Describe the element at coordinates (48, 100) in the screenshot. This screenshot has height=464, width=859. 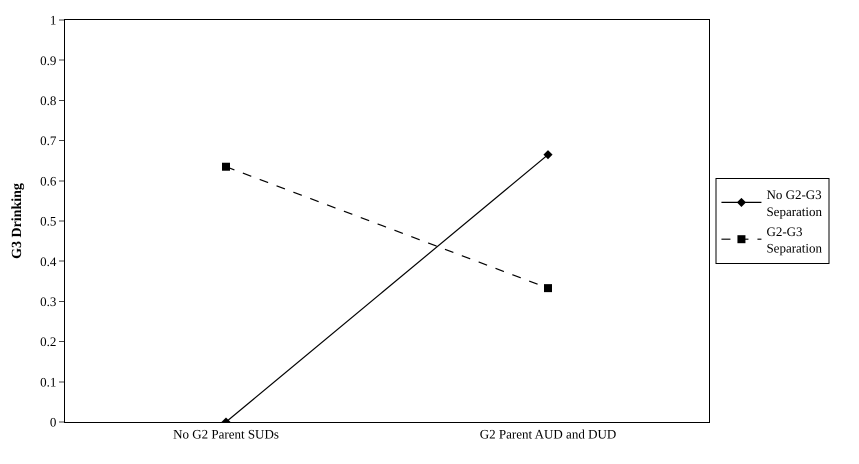
I see `y-tick-label: 0.8` at that location.